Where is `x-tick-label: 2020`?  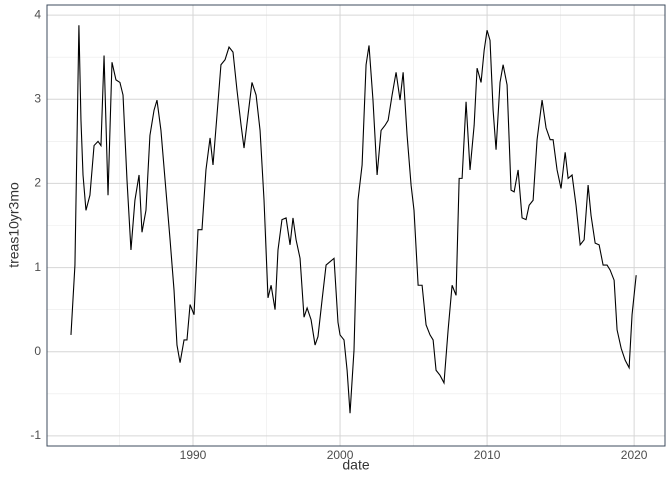
x-tick-label: 2020 is located at coordinates (634, 455).